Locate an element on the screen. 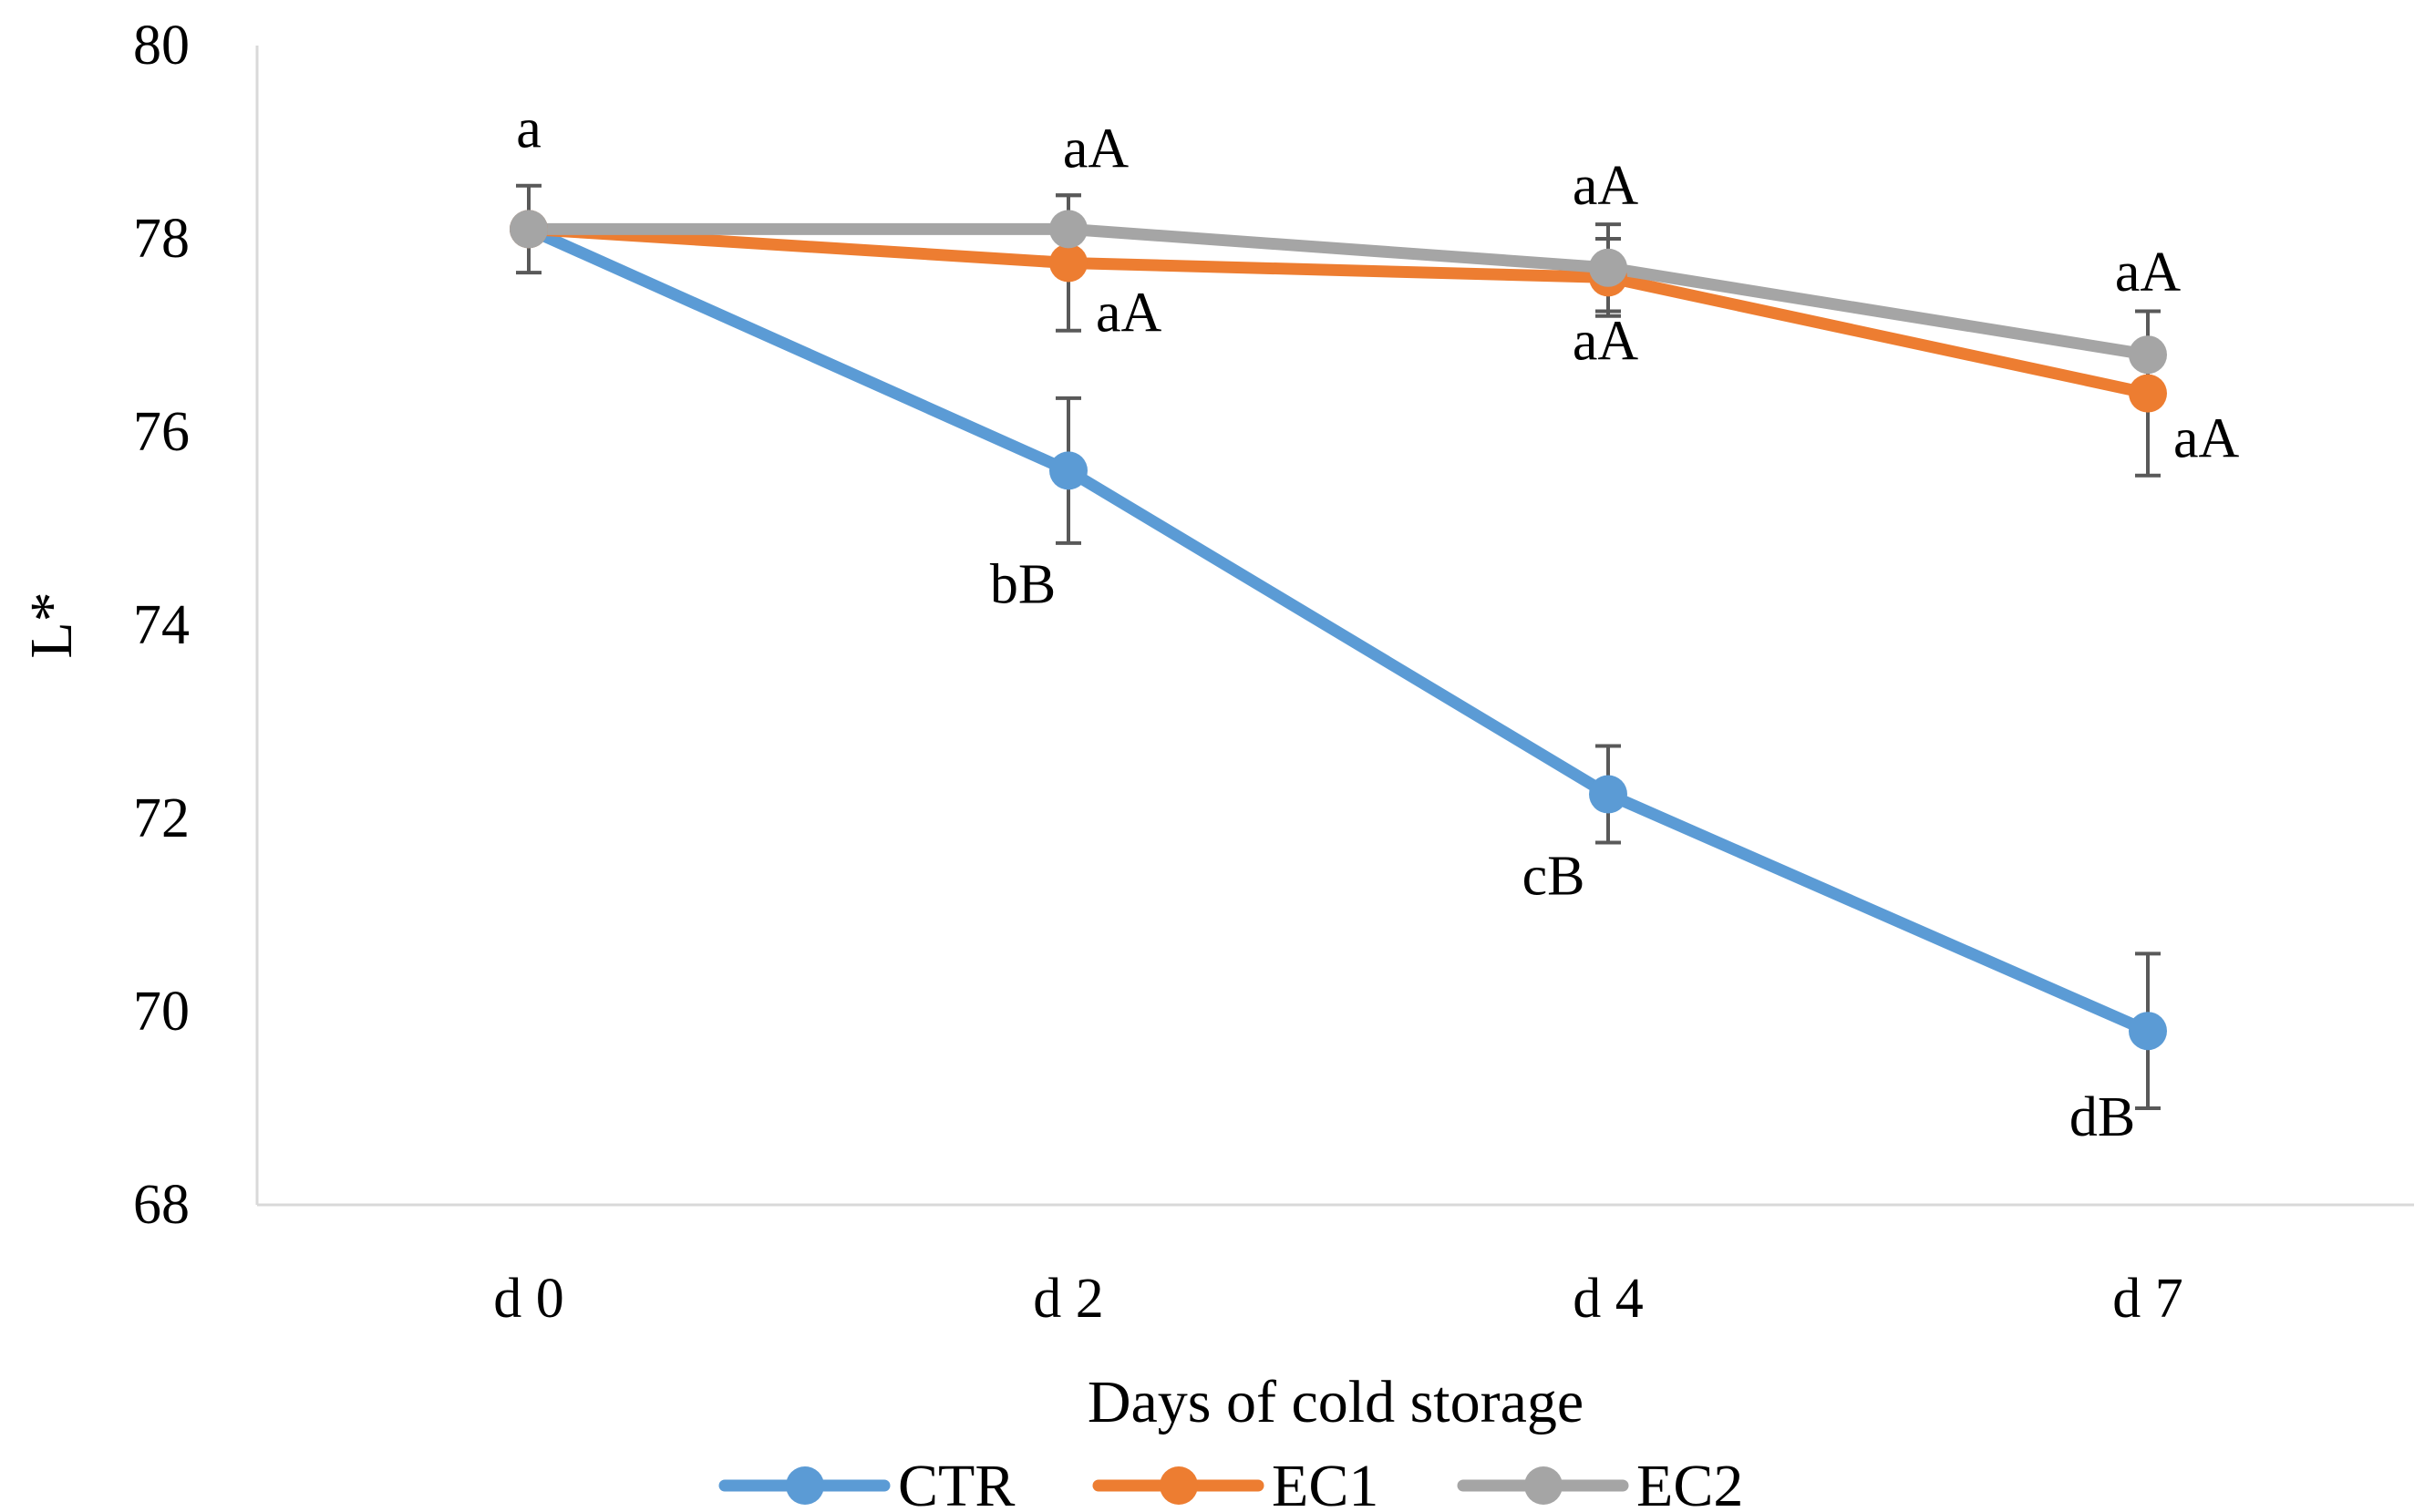  ec2-legend-marker is located at coordinates (1543, 1486).